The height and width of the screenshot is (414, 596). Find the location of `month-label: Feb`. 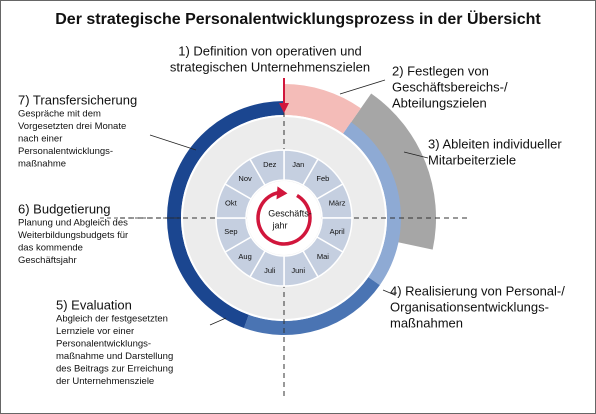

month-label: Feb is located at coordinates (322, 178).